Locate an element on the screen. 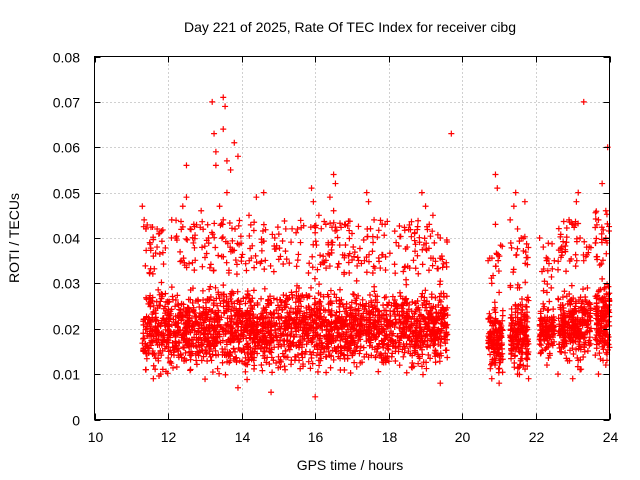 The image size is (640, 480). x-tick-label: 12 is located at coordinates (169, 437).